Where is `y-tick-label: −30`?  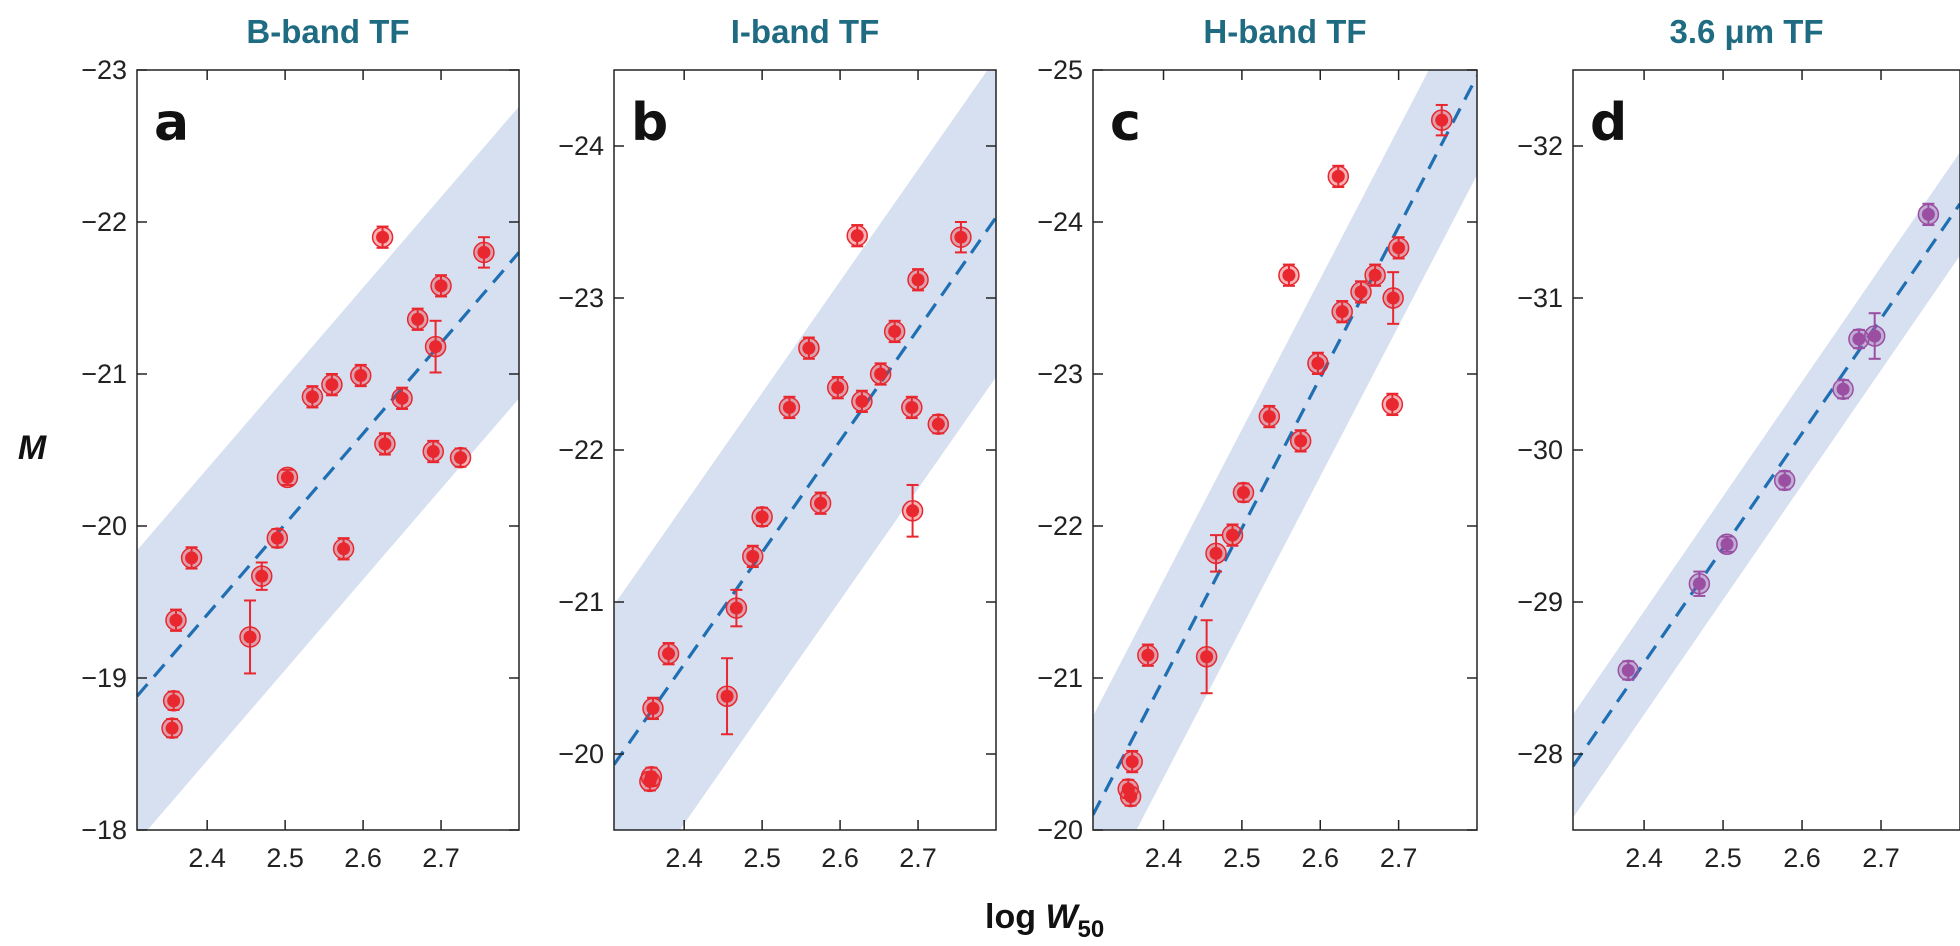 y-tick-label: −30 is located at coordinates (1540, 450).